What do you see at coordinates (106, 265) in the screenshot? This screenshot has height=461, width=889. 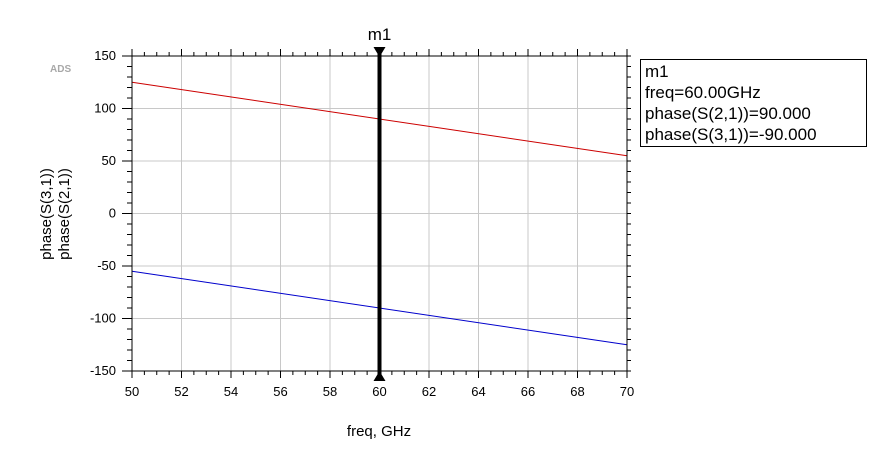 I see `y-tick-label: -50` at bounding box center [106, 265].